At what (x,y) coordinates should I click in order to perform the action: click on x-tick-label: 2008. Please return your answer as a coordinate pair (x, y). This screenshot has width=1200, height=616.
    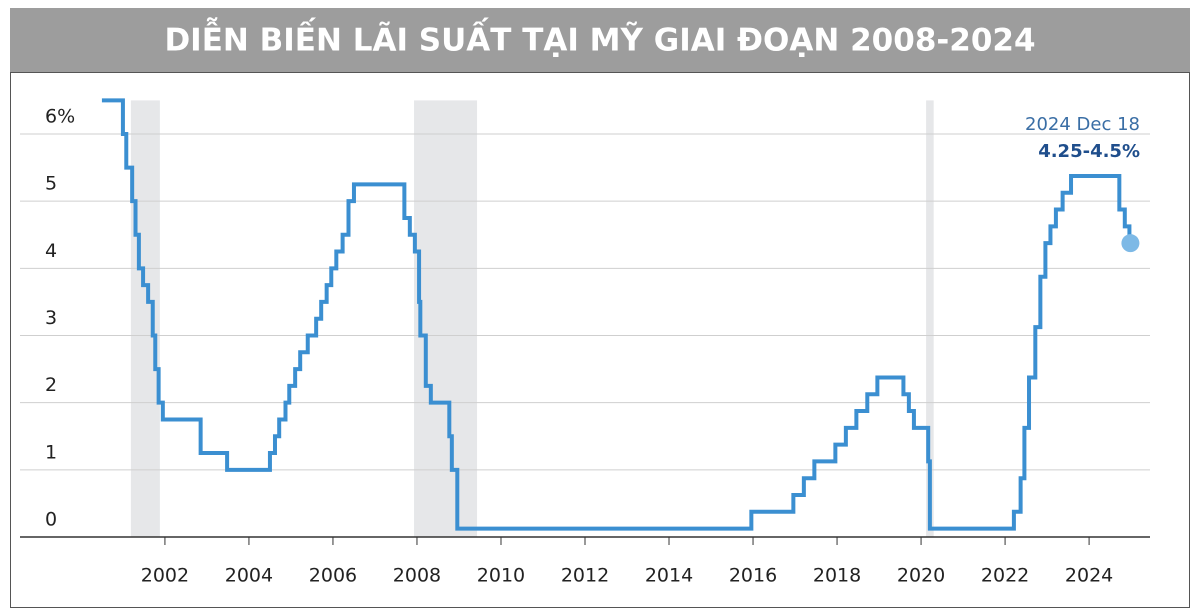
    Looking at the image, I should click on (417, 576).